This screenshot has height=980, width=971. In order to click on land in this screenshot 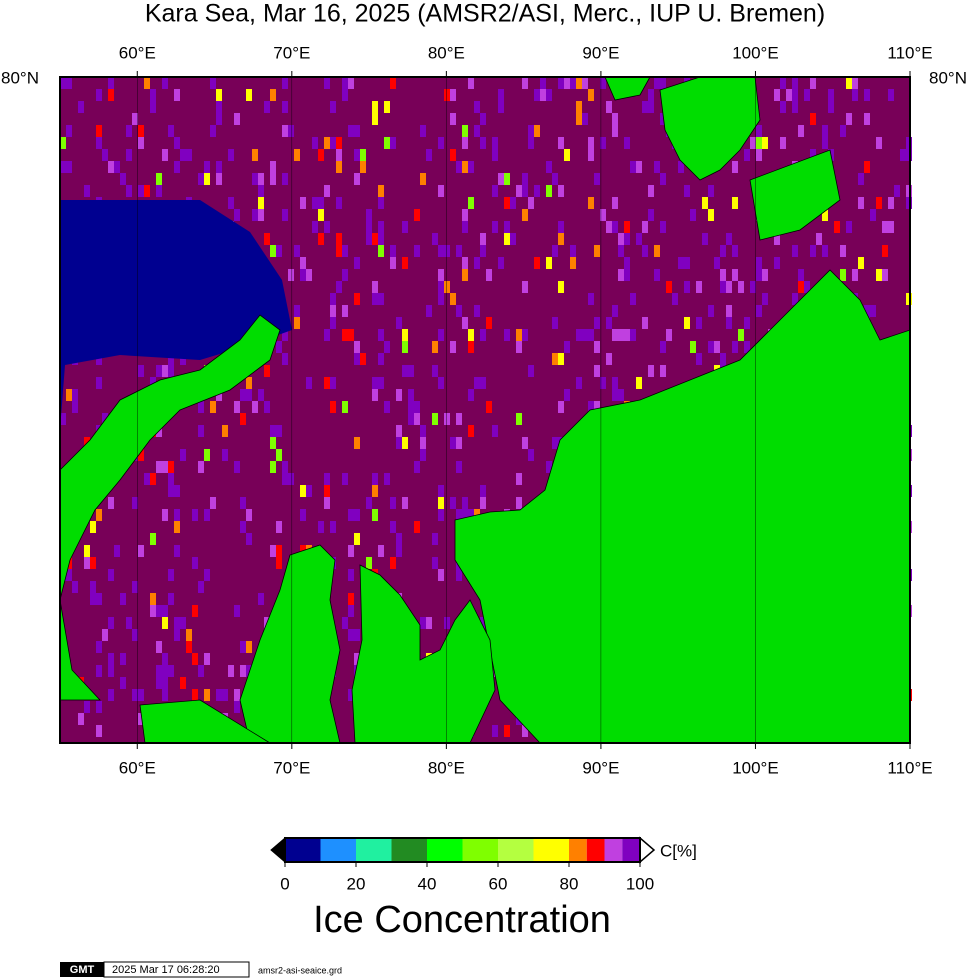, I will do `click(170, 457)`.